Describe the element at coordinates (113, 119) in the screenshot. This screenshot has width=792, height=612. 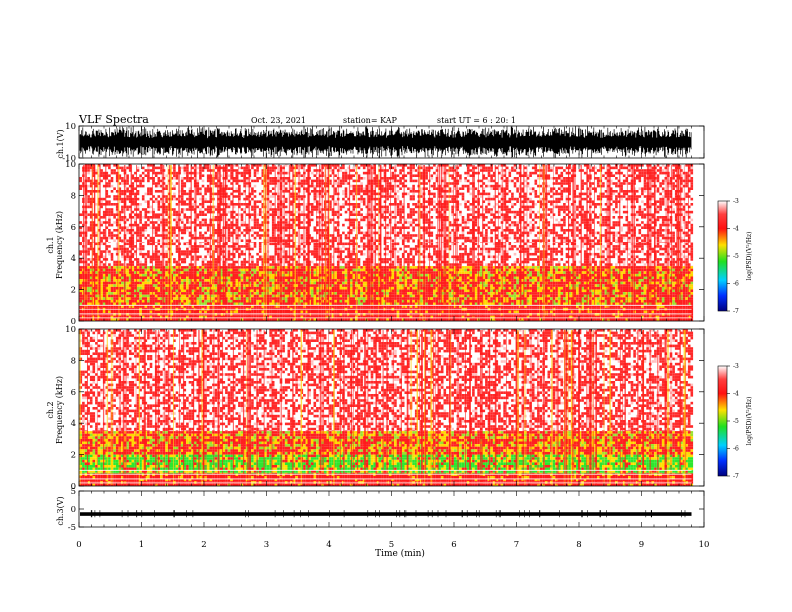
I see `figure-title: VLF Spectra` at that location.